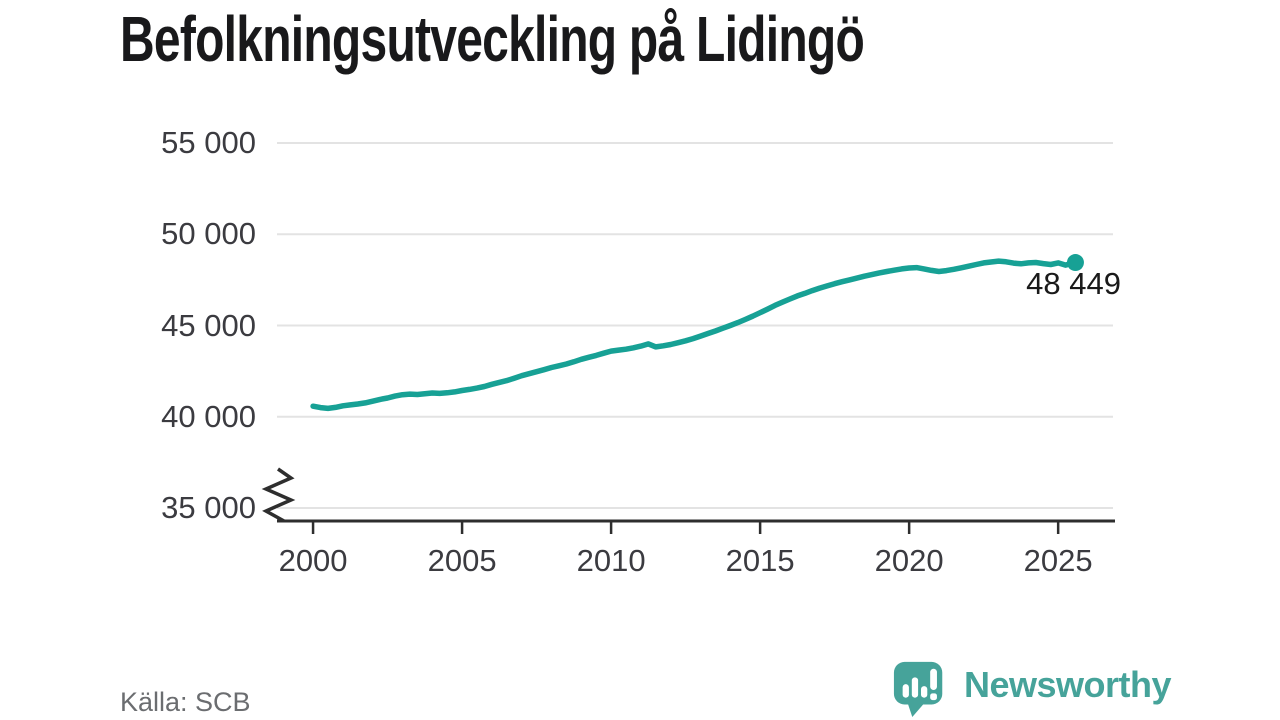  I want to click on y-tick-label: 45 000, so click(208, 325).